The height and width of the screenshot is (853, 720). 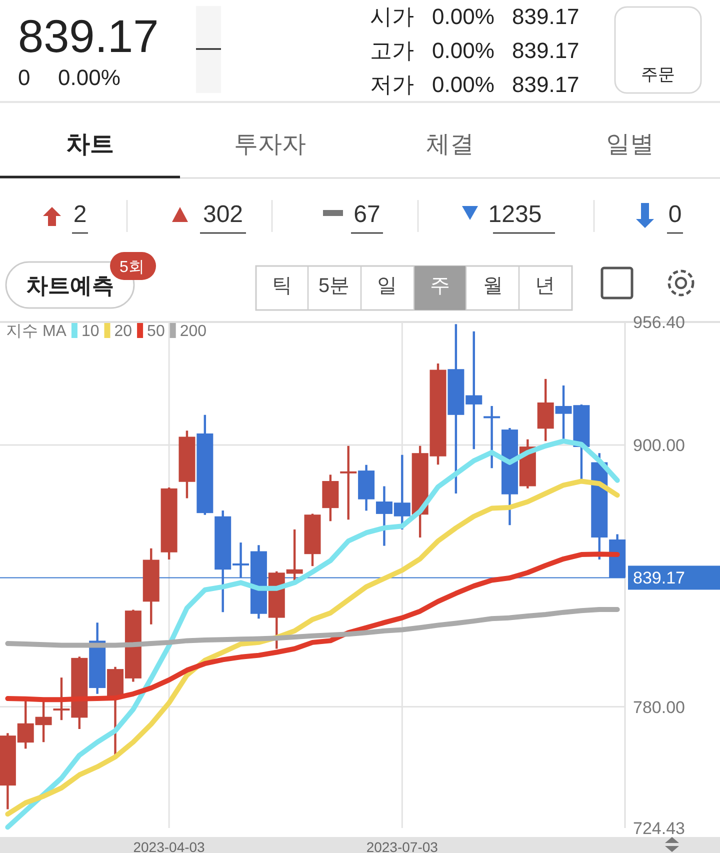 I want to click on annotation: 틱, so click(x=282, y=286).